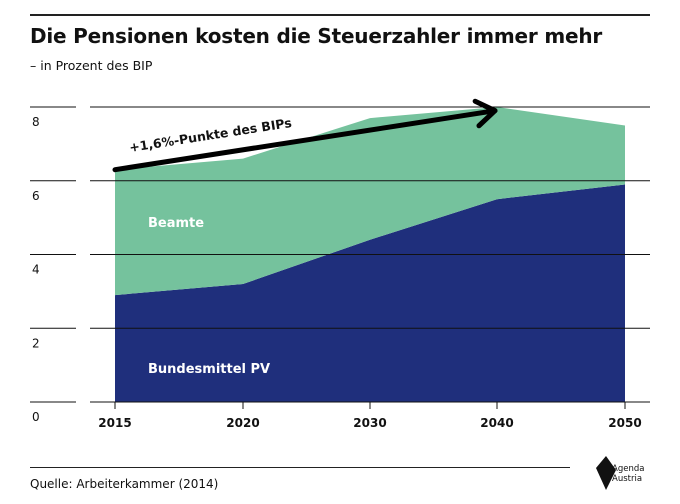 This screenshot has height=504, width=680. I want to click on y-tick-label: 8, so click(36, 122).